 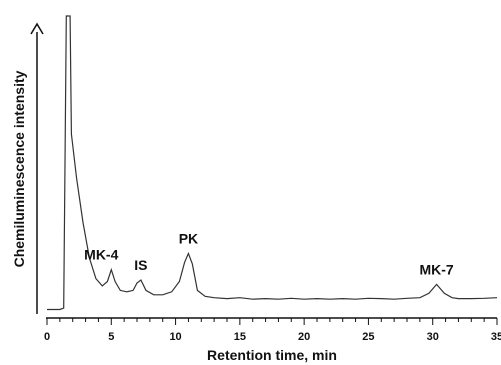 I want to click on x-tick-label: 15, so click(x=240, y=337).